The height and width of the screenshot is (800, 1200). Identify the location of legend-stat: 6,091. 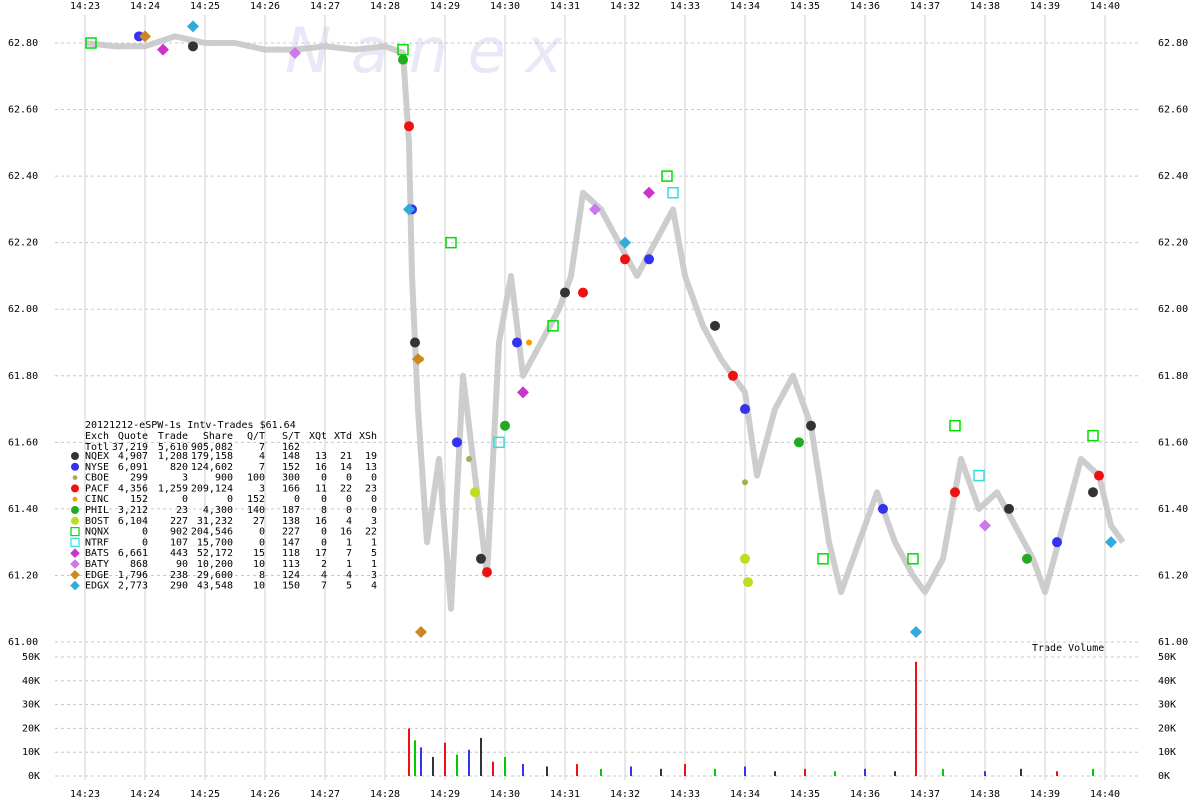
(133, 467).